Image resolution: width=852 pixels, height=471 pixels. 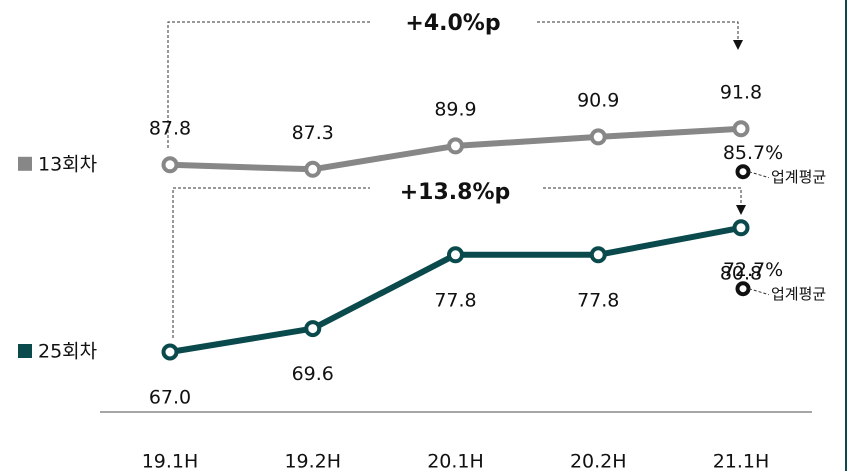 What do you see at coordinates (313, 374) in the screenshot?
I see `value-label: 69.6` at bounding box center [313, 374].